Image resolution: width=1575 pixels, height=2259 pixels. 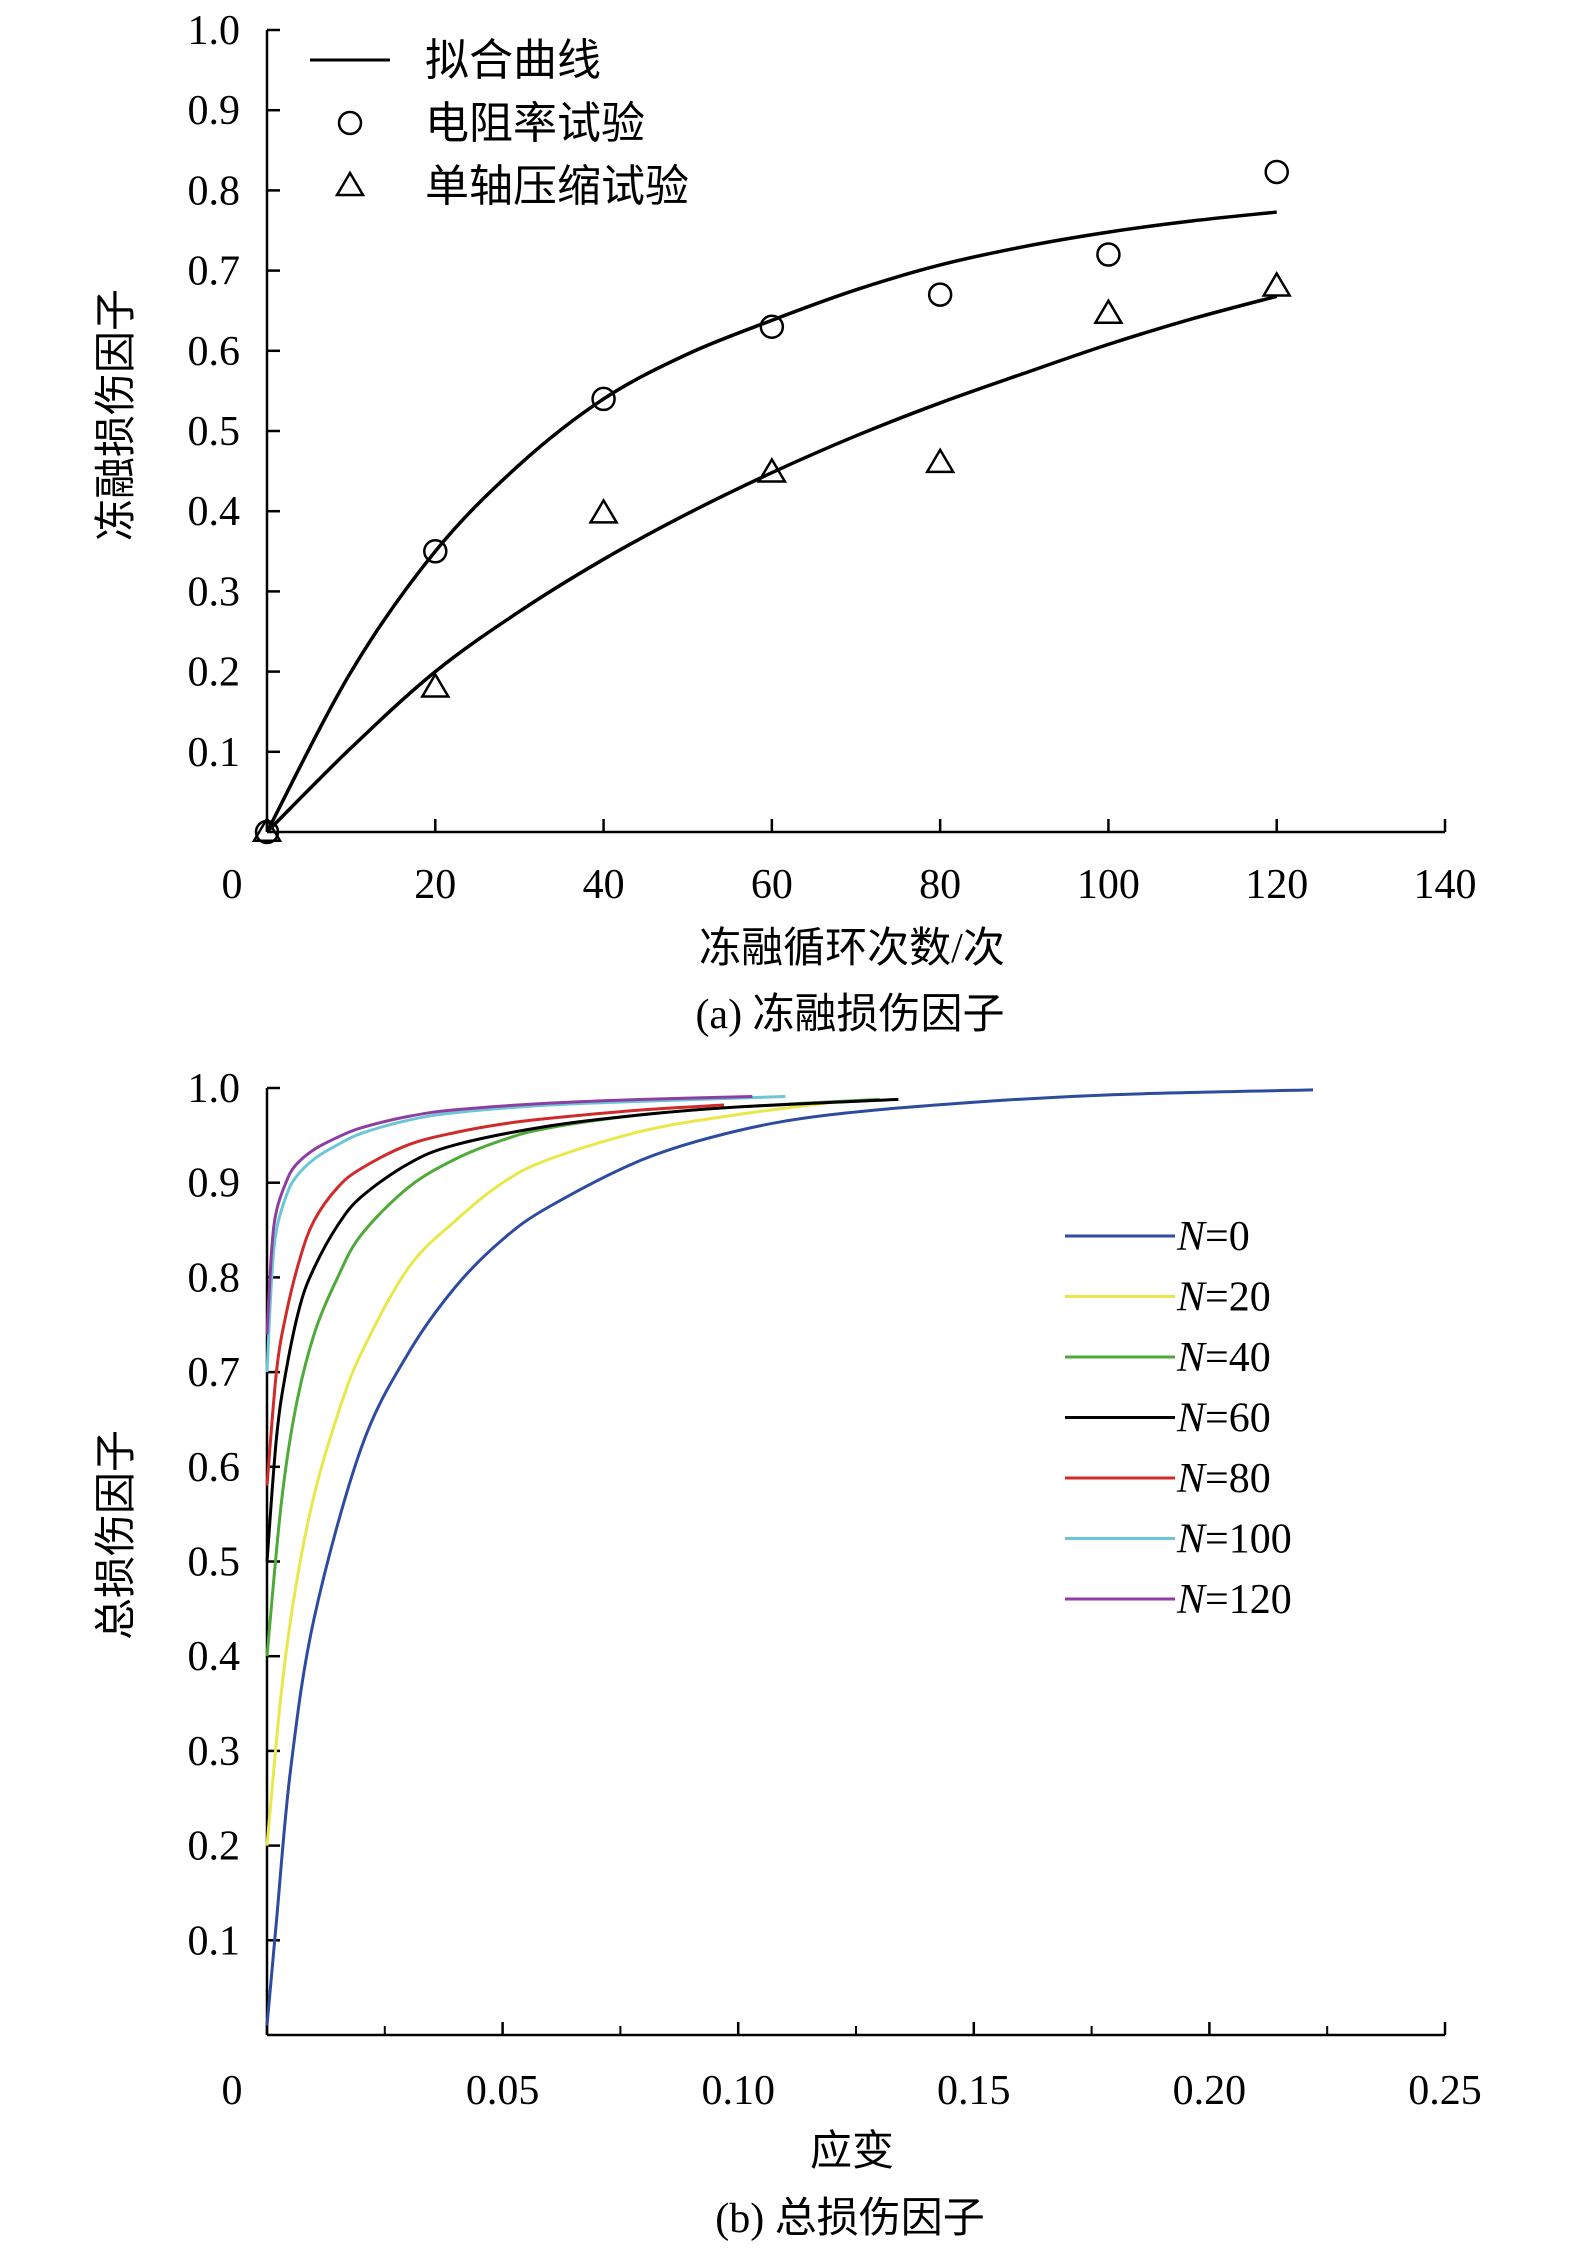 What do you see at coordinates (435, 885) in the screenshot?
I see `x-tick-label: 20` at bounding box center [435, 885].